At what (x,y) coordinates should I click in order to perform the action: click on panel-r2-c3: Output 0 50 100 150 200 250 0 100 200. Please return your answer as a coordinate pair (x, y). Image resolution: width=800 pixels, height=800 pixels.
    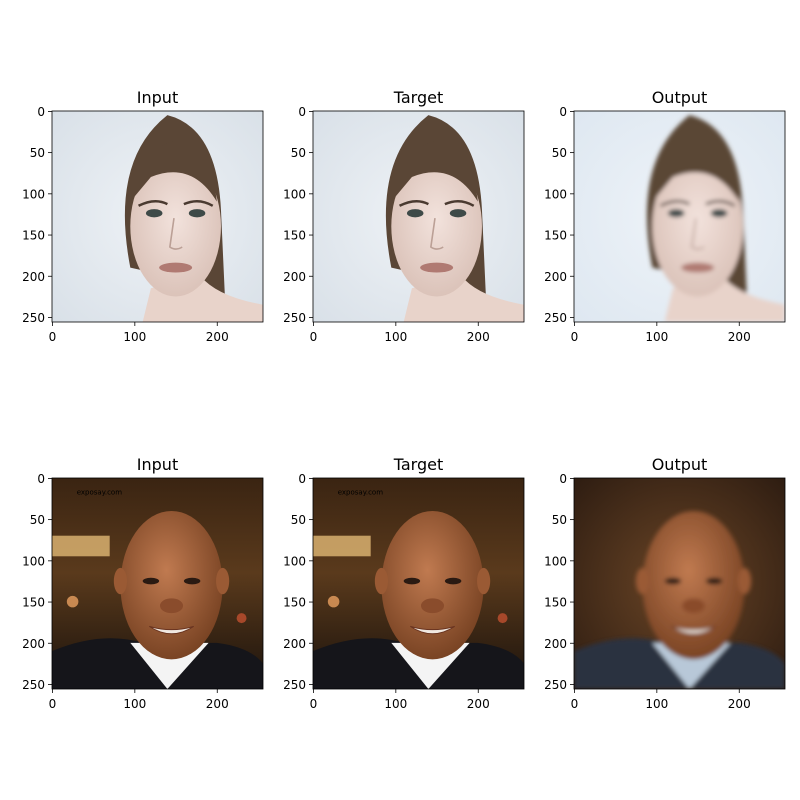
    Looking at the image, I should click on (665, 583).